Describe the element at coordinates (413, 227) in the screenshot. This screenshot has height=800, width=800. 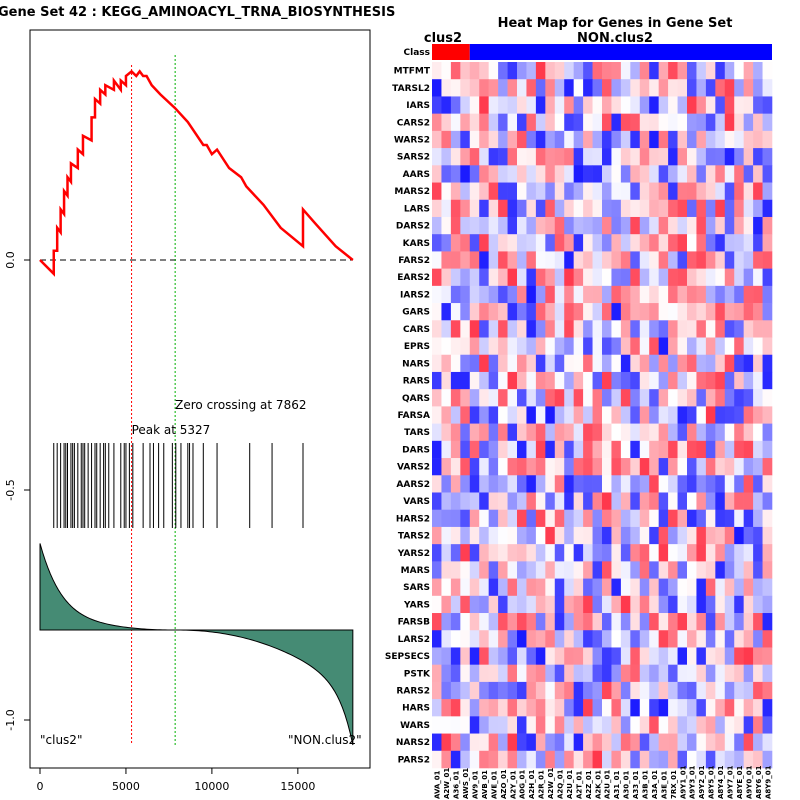
I see `gene-label: DARS2` at that location.